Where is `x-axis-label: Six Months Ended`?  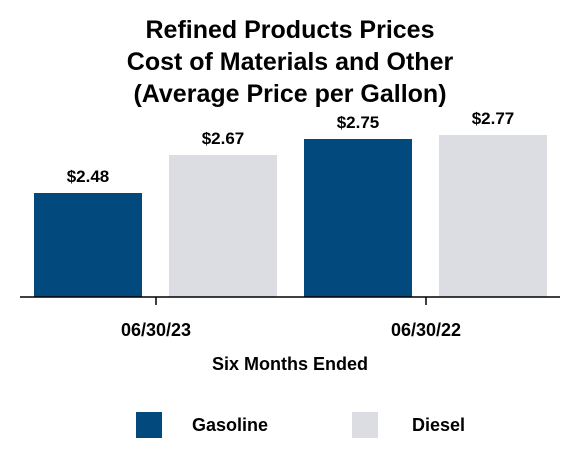 x-axis-label: Six Months Ended is located at coordinates (290, 364).